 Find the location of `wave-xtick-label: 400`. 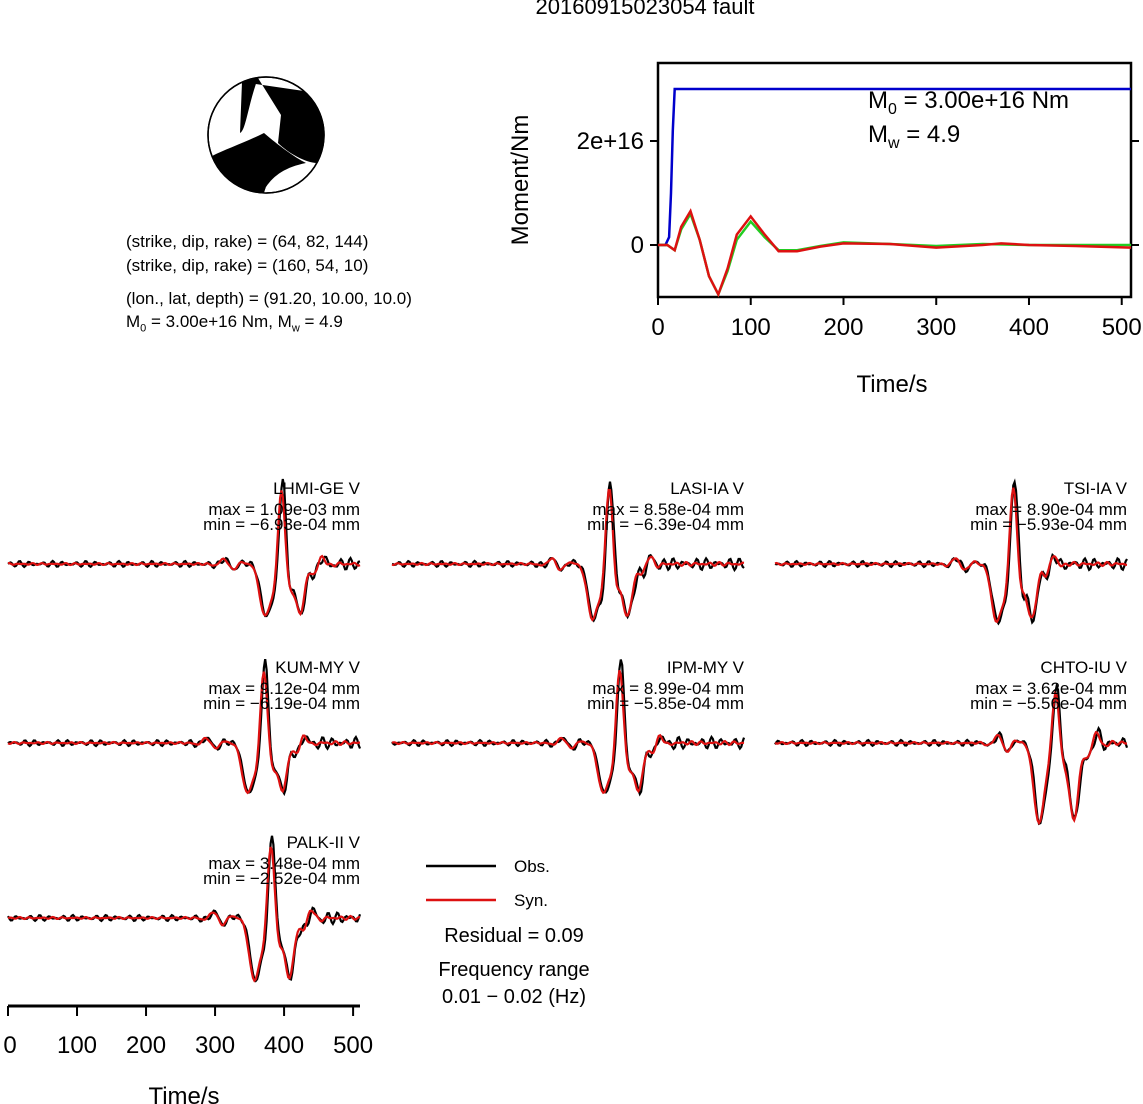

wave-xtick-label: 400 is located at coordinates (284, 1045).